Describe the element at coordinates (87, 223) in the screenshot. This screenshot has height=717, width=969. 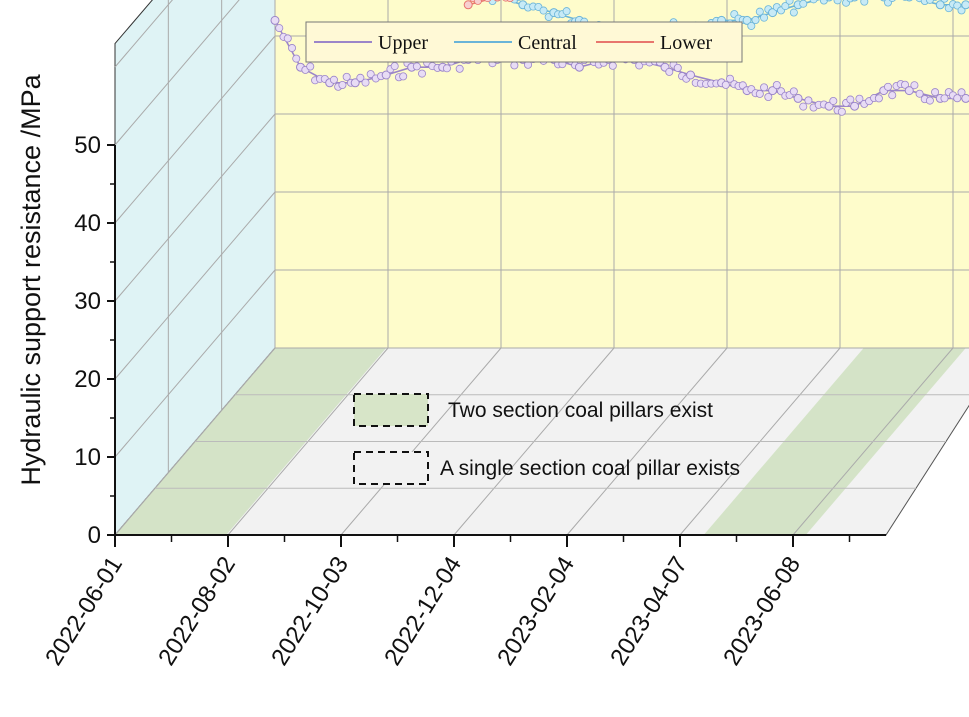
I see `y-tick-label: 40` at that location.